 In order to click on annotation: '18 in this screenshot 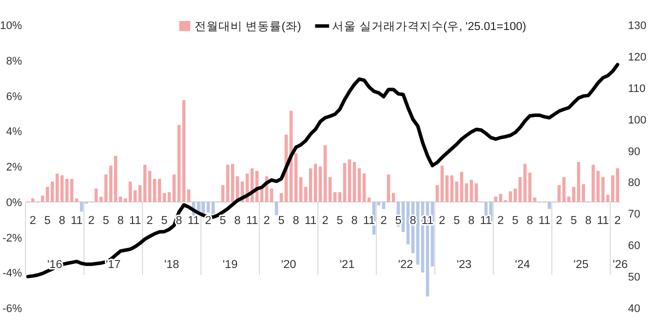, I will do `click(172, 265)`.